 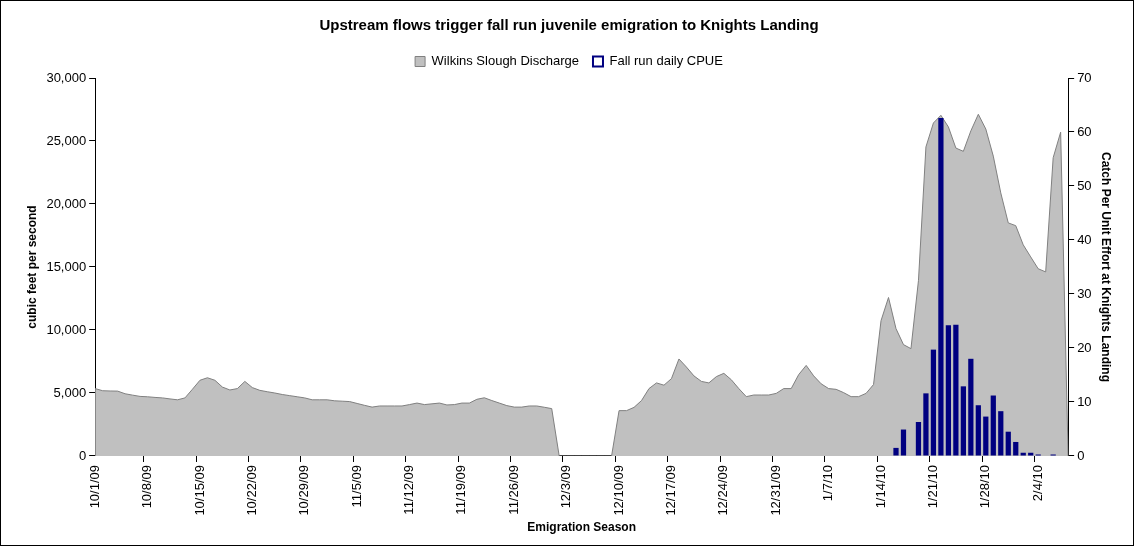 I want to click on x-tick-label: 12/10/09, so click(x=618, y=490).